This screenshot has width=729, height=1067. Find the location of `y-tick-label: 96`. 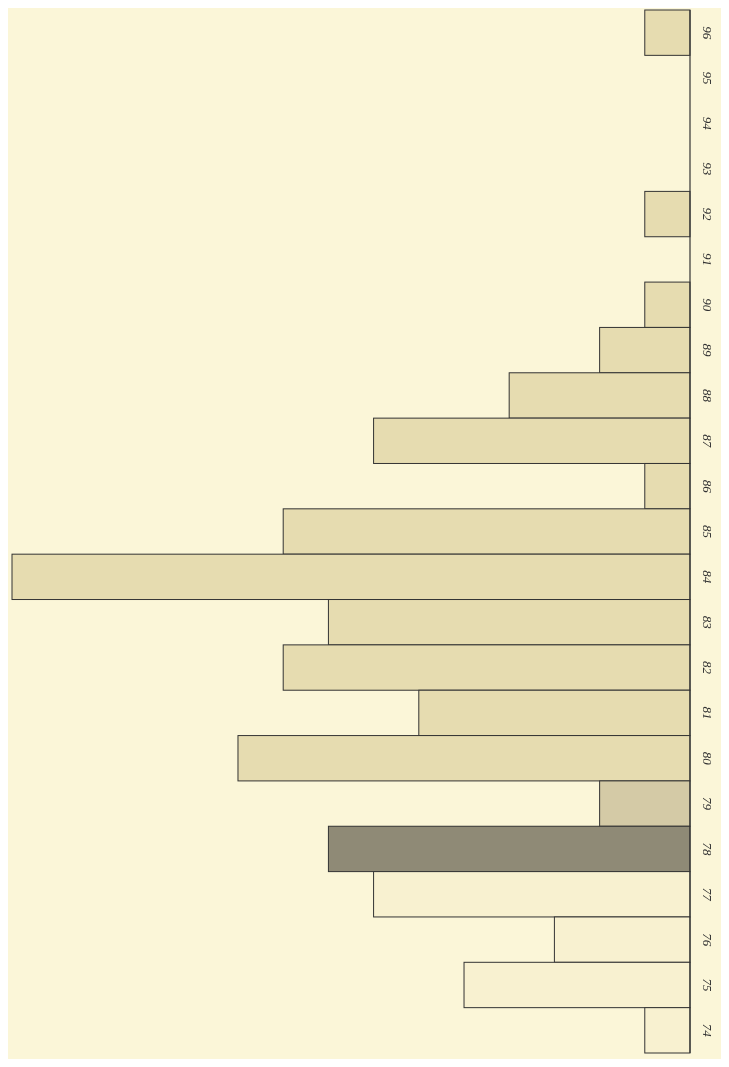

y-tick-label: 96 is located at coordinates (708, 33).